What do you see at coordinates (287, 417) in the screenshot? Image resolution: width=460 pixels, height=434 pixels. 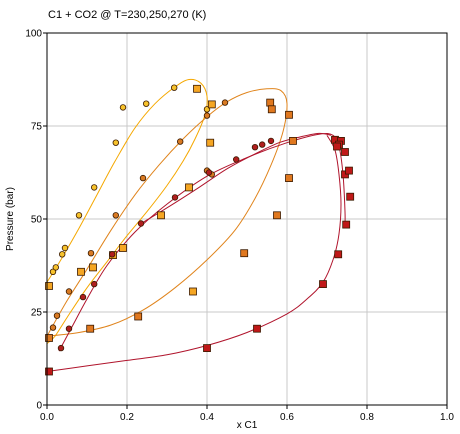 I see `x-tick-label: 0.6` at bounding box center [287, 417].